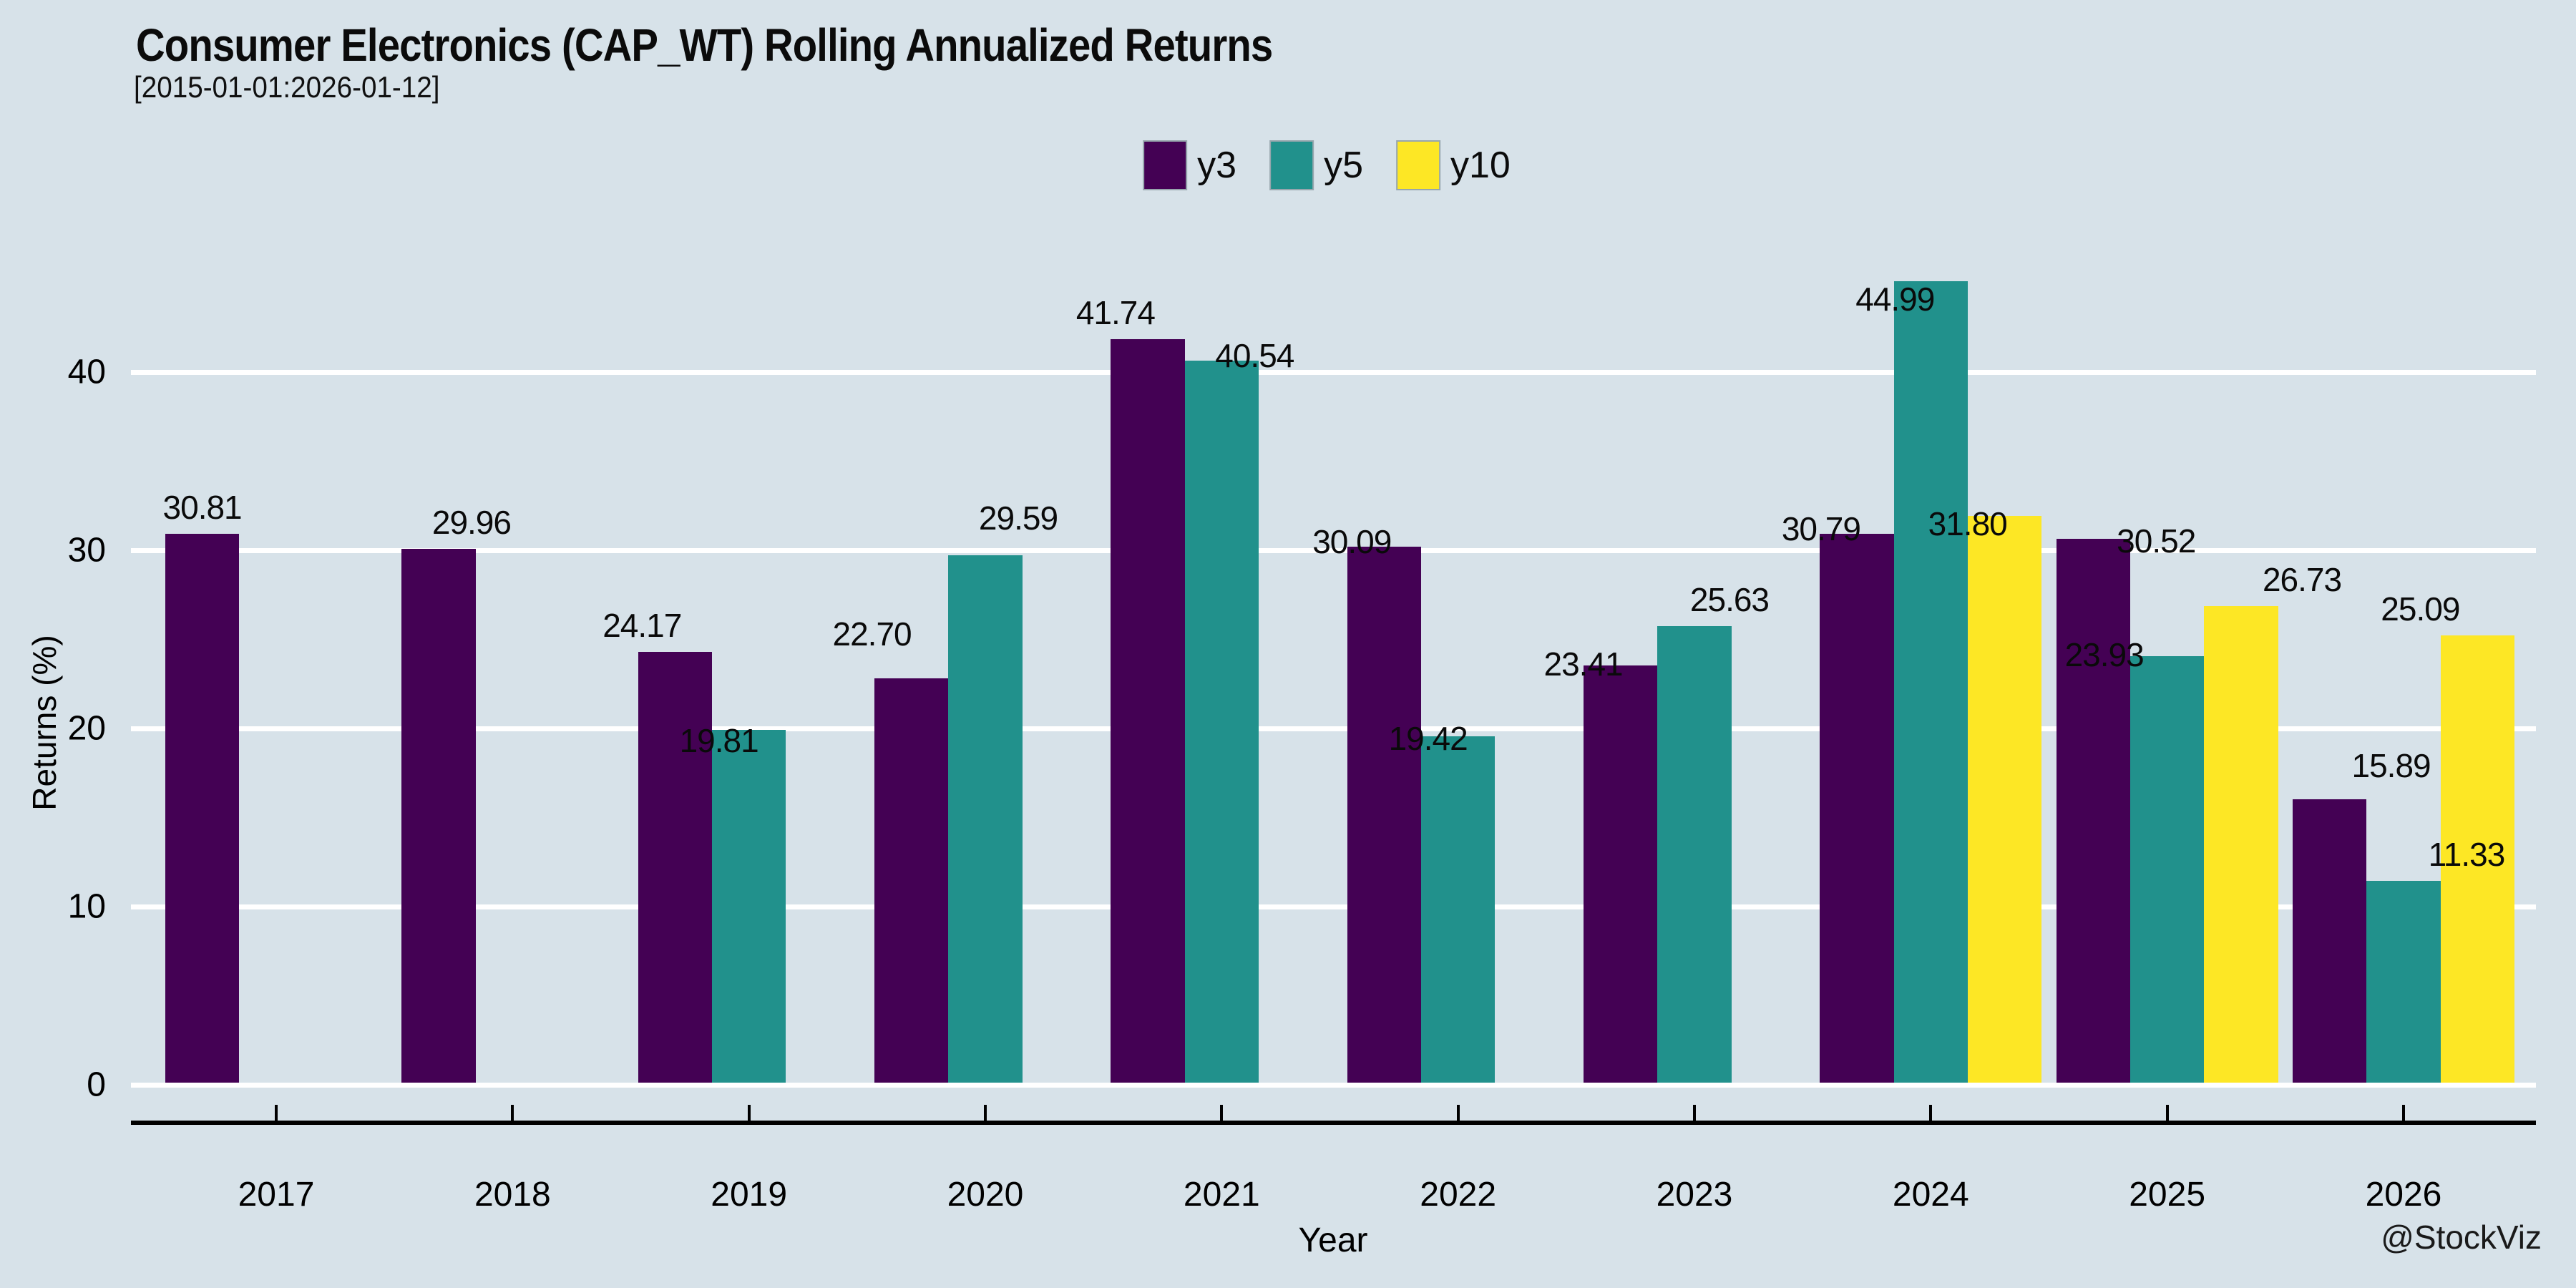 This screenshot has width=2576, height=1288. I want to click on bar-value-label-y5-2025: 23.93, so click(2104, 655).